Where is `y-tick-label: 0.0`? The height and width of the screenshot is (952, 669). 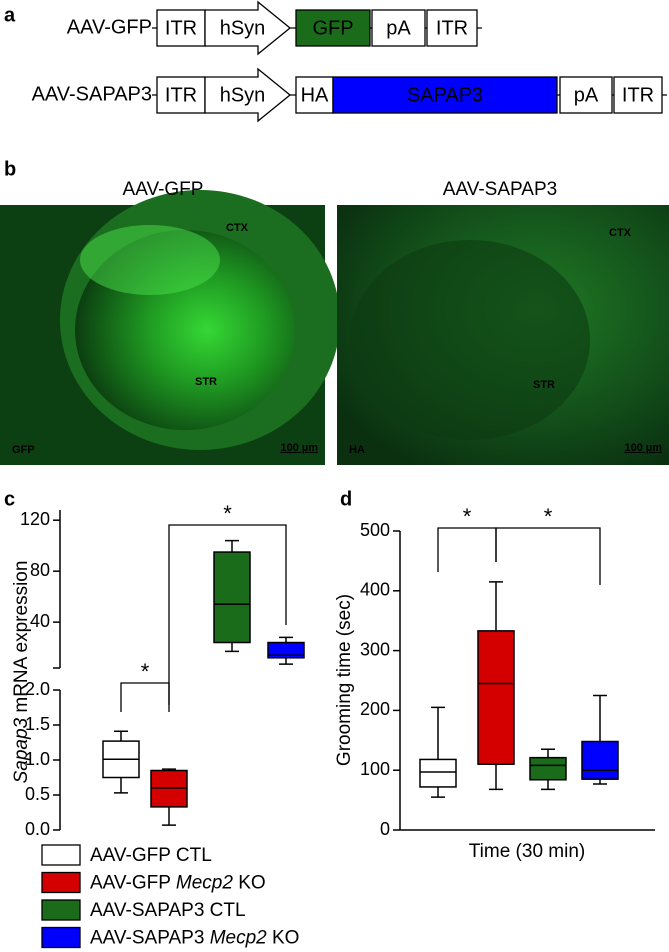
y-tick-label: 0.0 is located at coordinates (37, 829).